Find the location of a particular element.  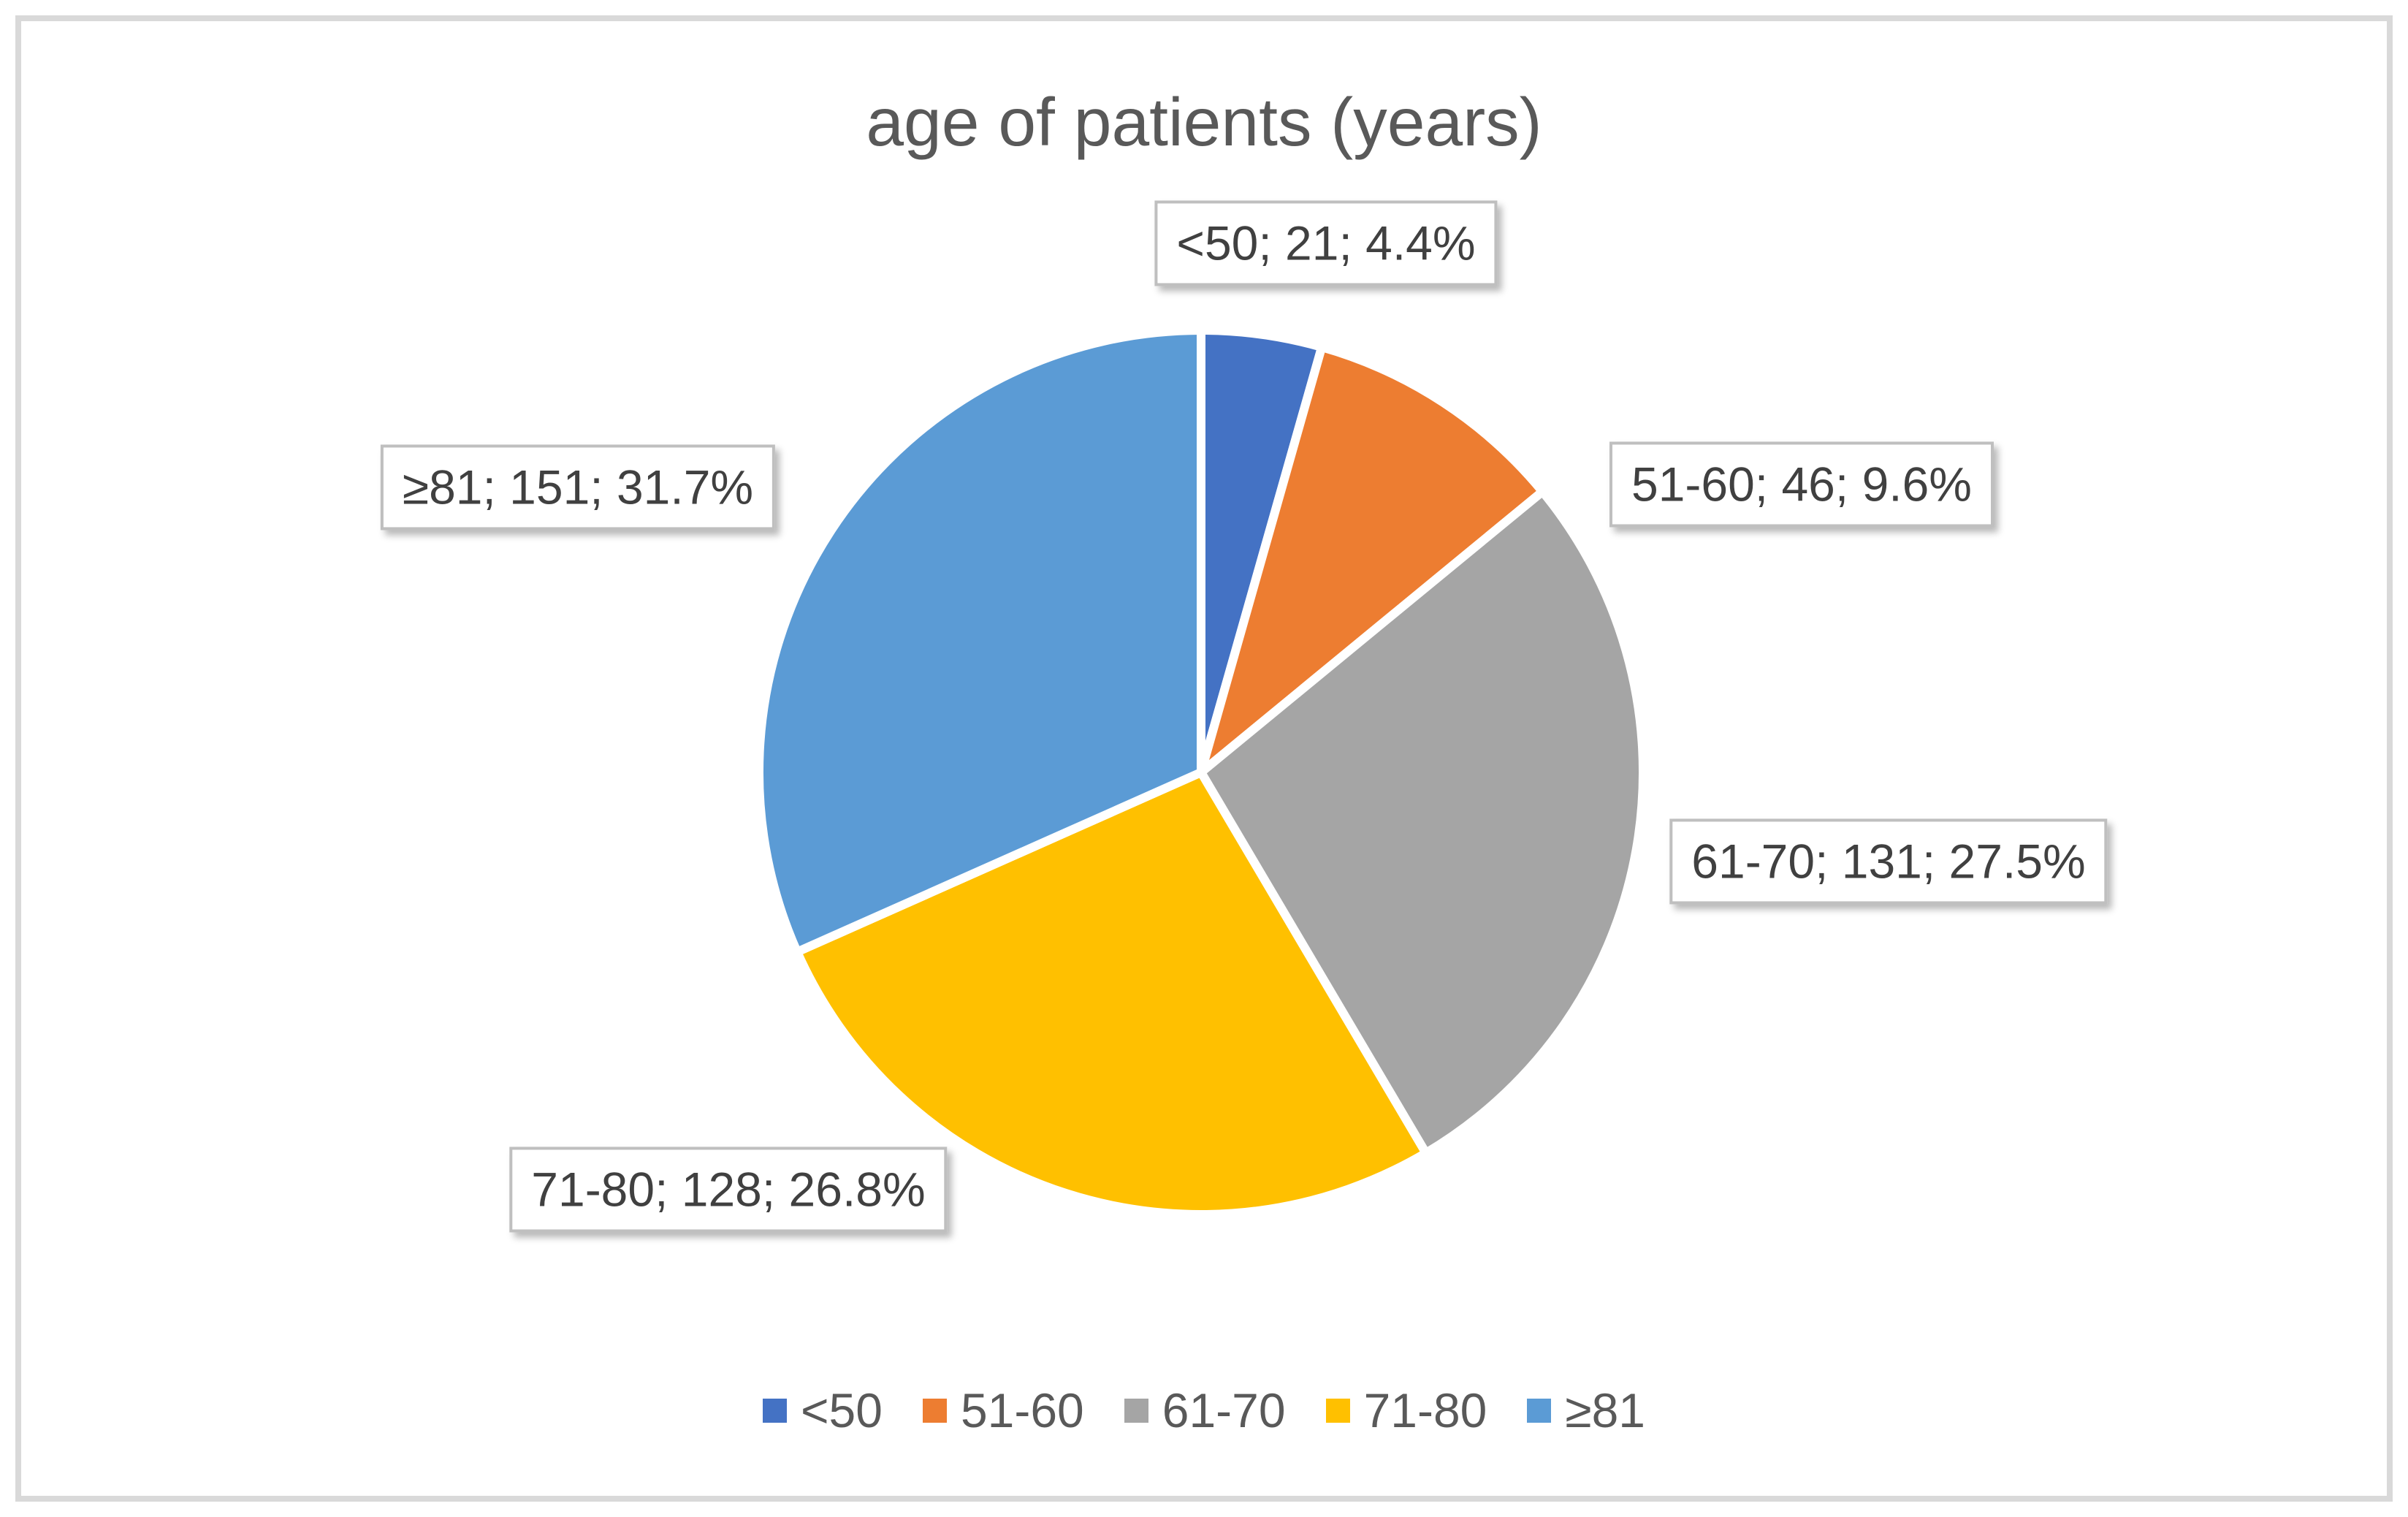

data-label-71-80: 71-80; 128; 26.8% is located at coordinates (729, 1190).